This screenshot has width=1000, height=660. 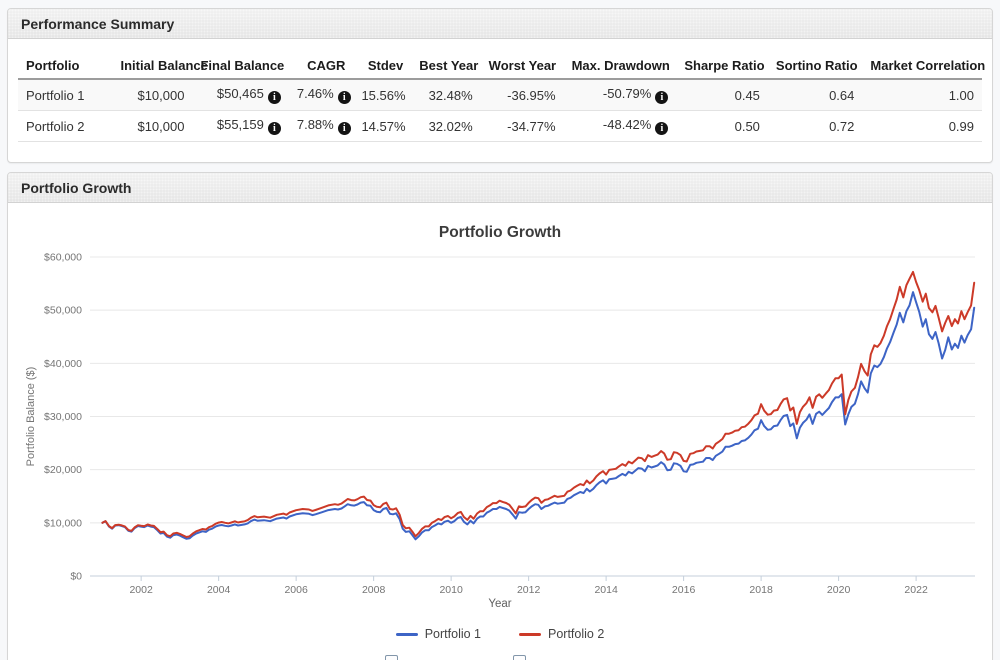 I want to click on y-tick-label: $10,000, so click(x=63, y=523).